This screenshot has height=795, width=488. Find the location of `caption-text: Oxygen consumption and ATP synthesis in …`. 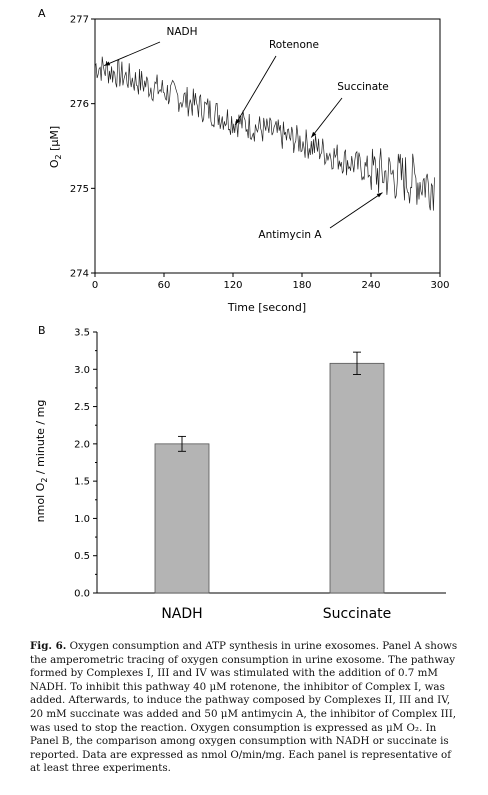

caption-text: Oxygen consumption and ATP synthesis in … is located at coordinates (244, 707).